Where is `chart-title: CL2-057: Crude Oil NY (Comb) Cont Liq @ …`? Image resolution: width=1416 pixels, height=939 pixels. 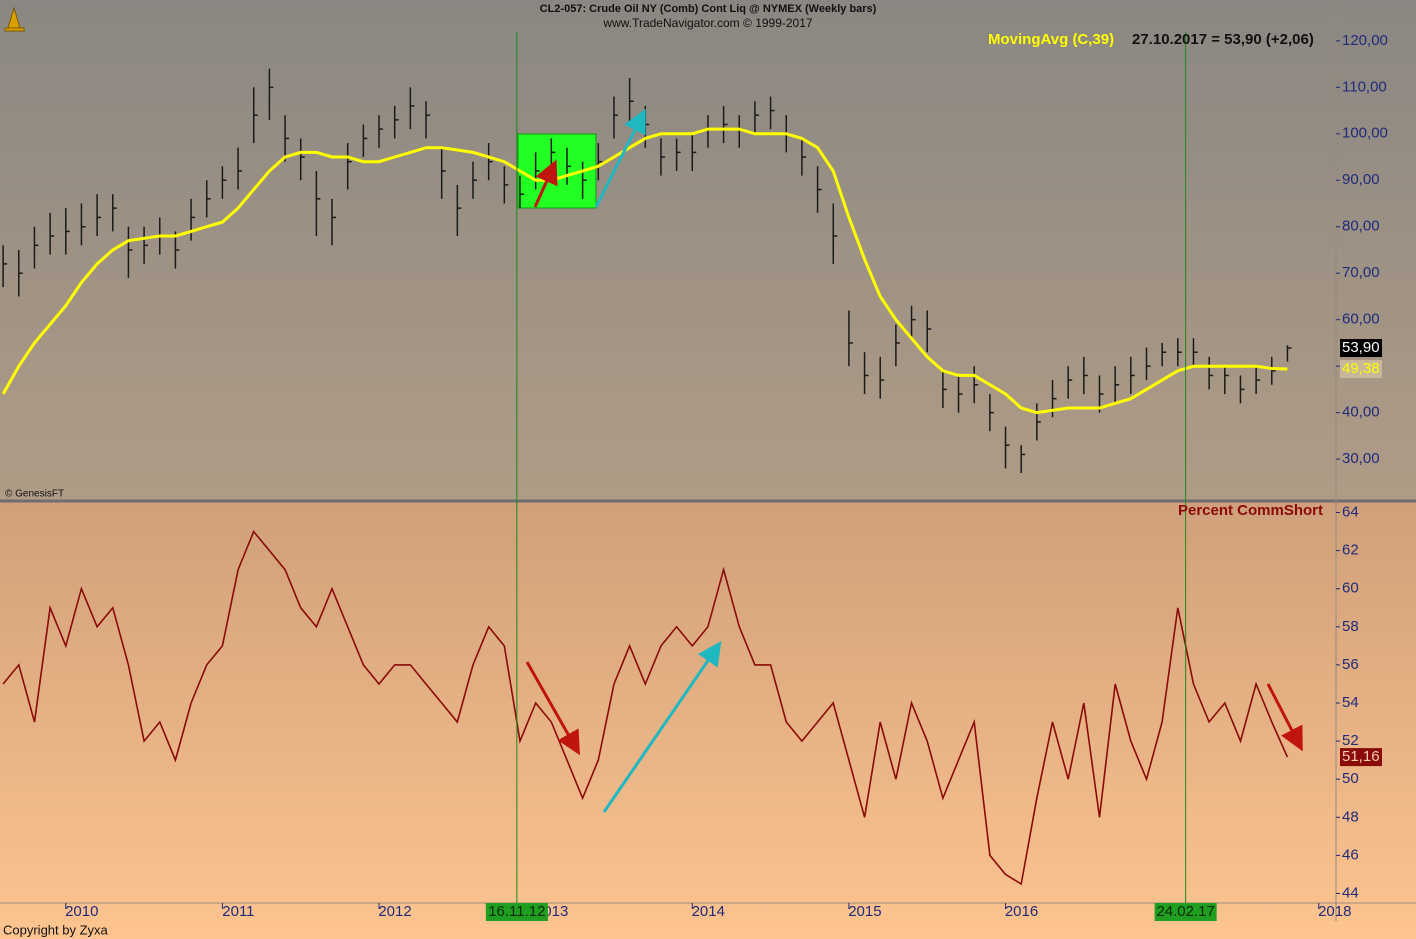 chart-title: CL2-057: Crude Oil NY (Comb) Cont Liq @ … is located at coordinates (708, 9).